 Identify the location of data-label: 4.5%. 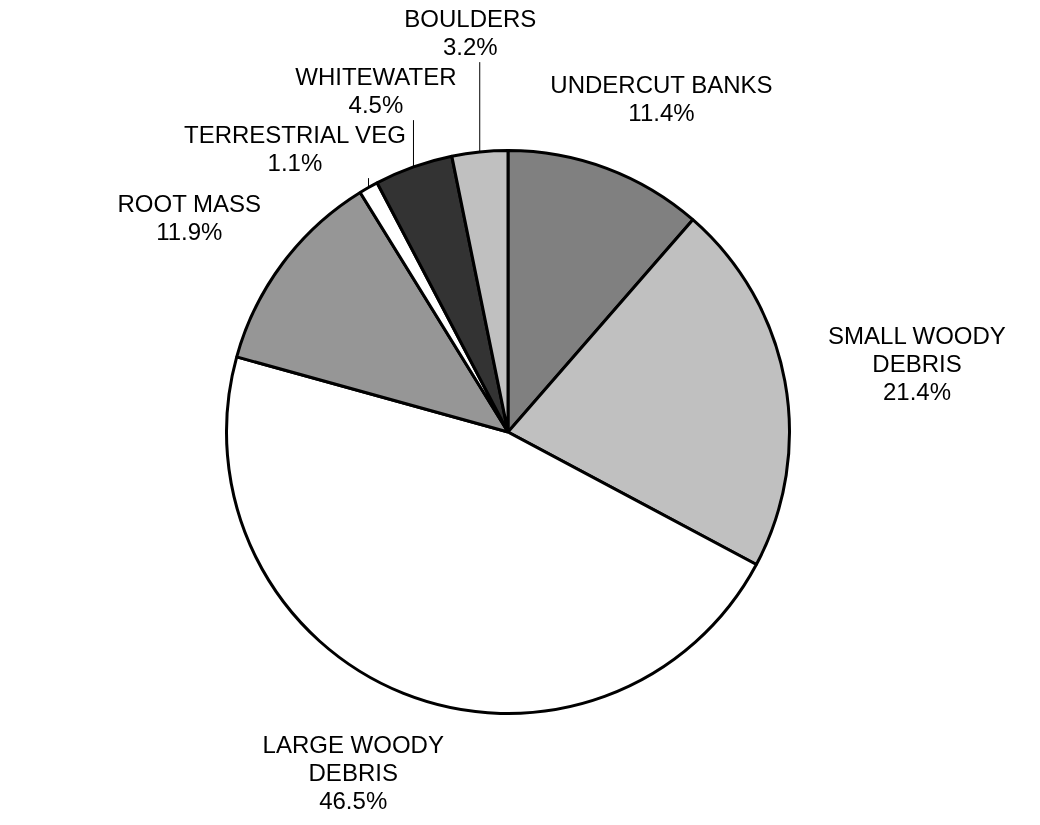
(376, 104).